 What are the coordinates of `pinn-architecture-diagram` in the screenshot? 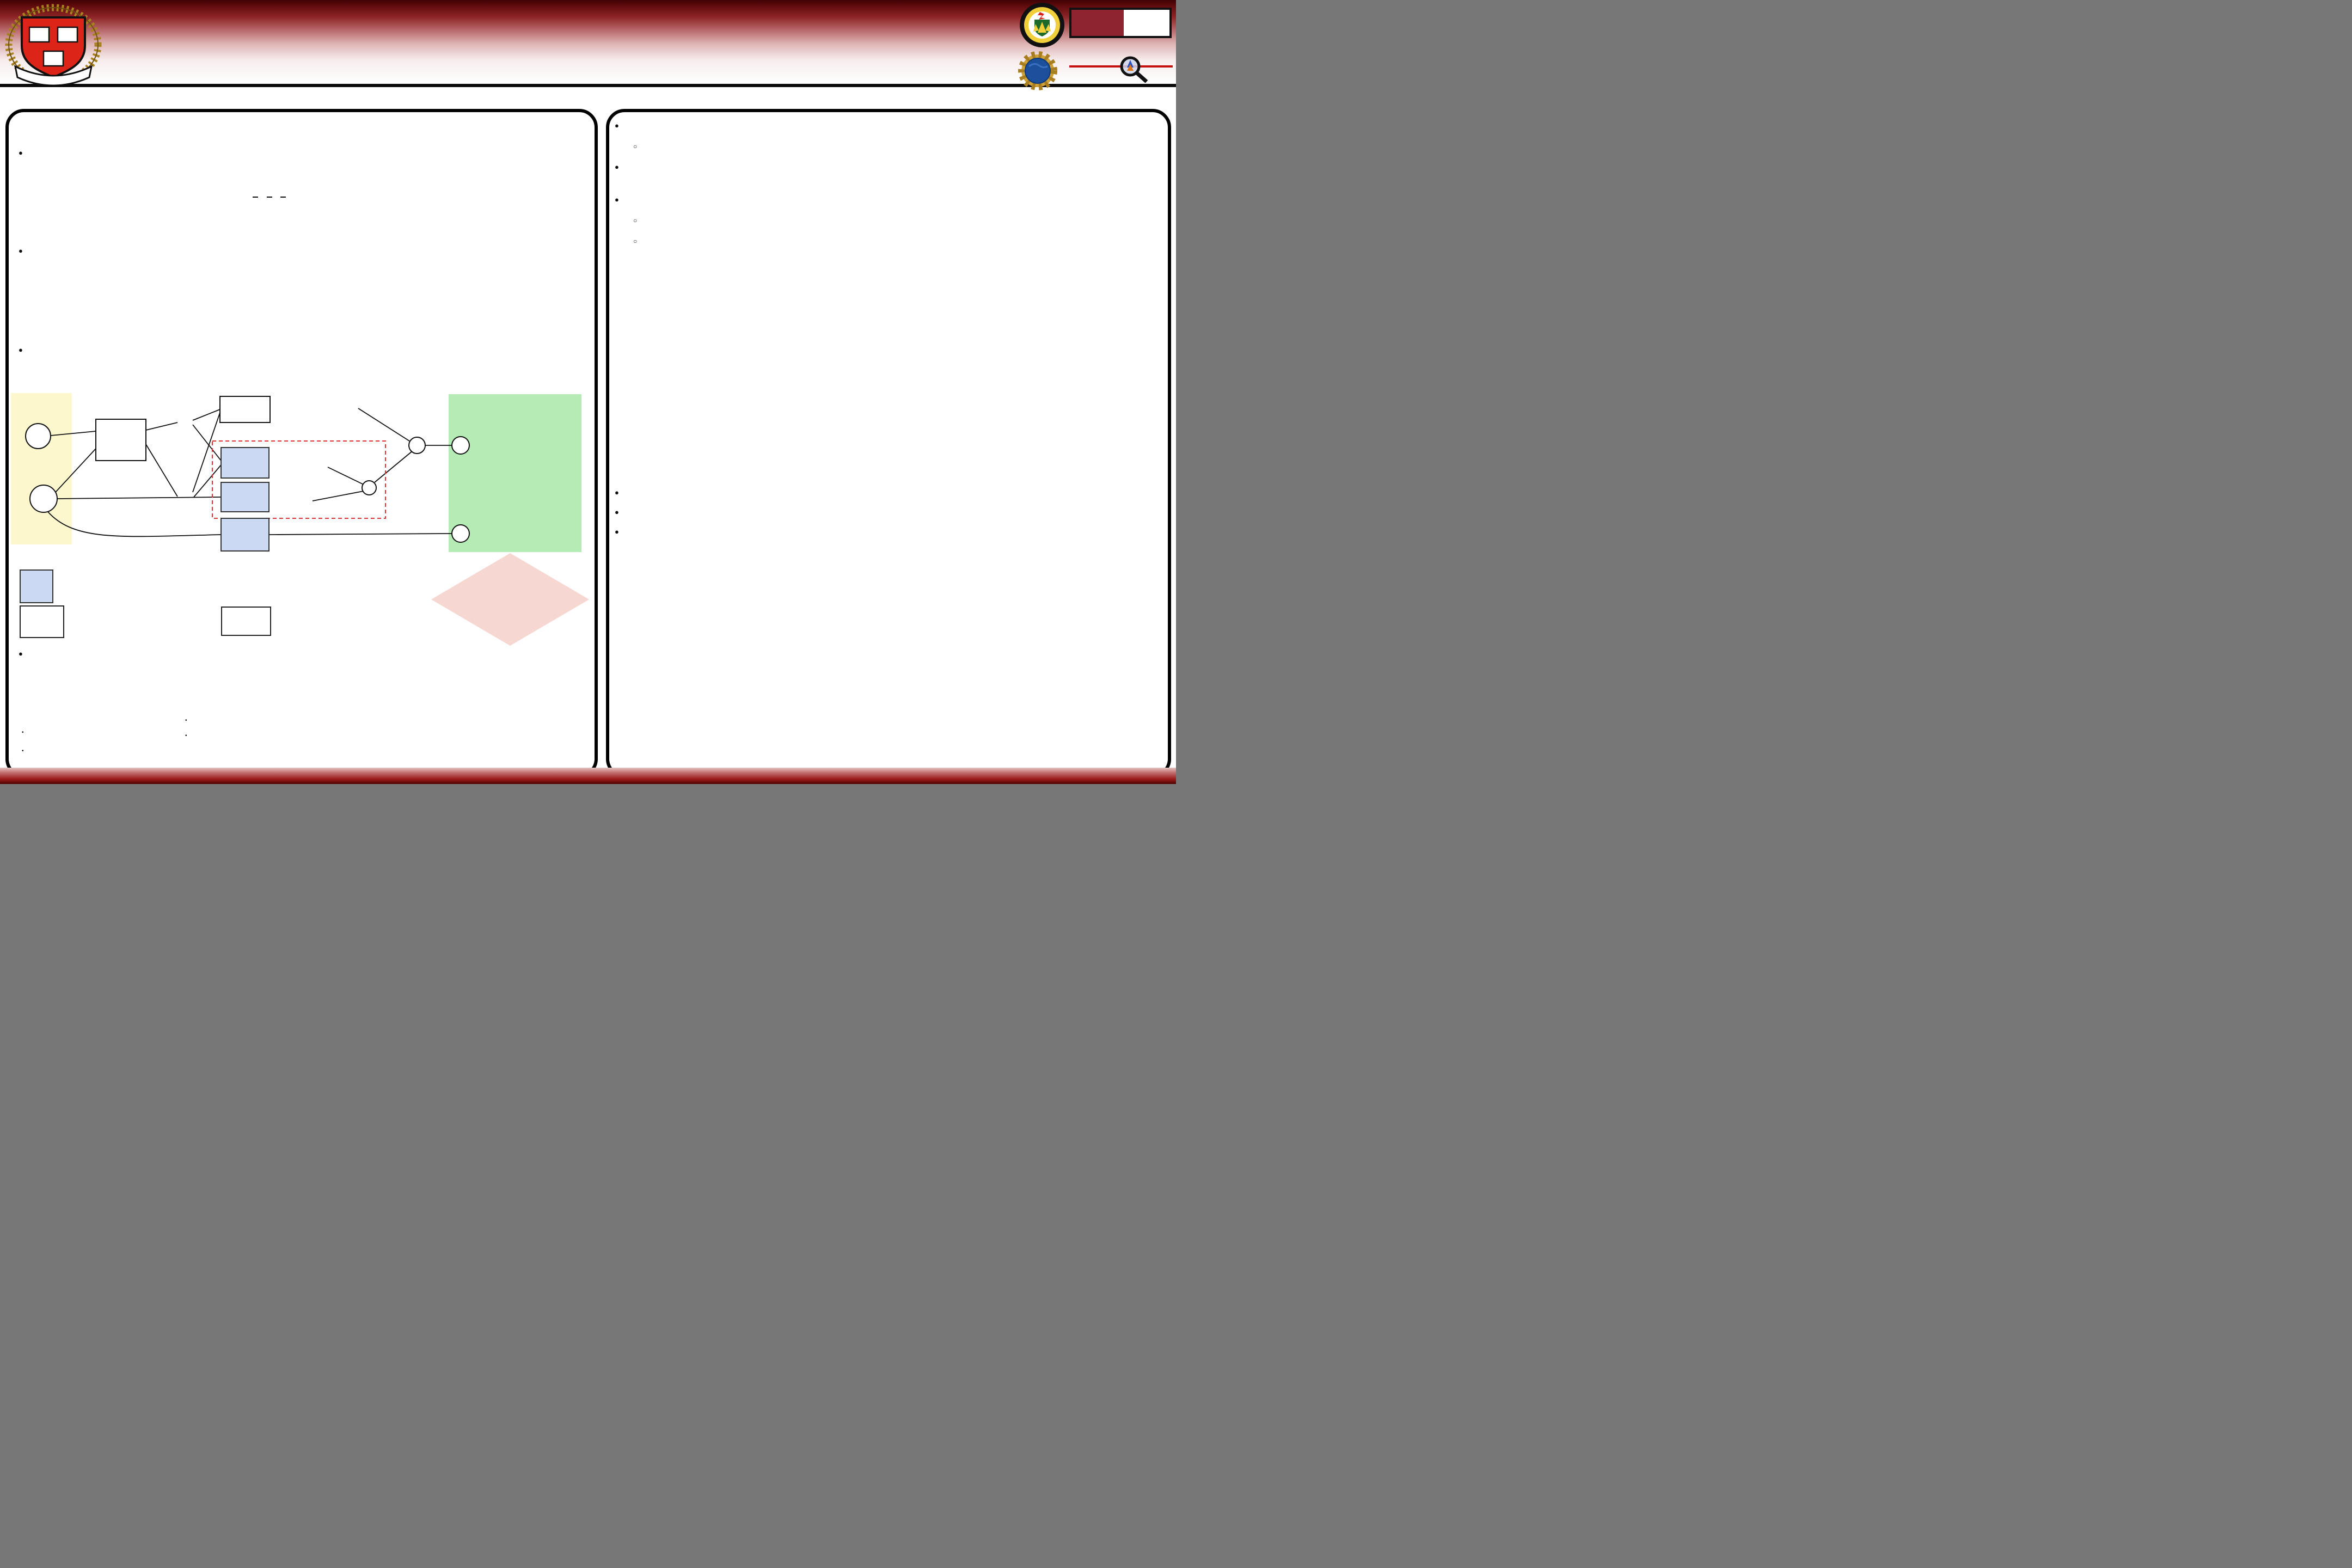 It's located at (296, 472).